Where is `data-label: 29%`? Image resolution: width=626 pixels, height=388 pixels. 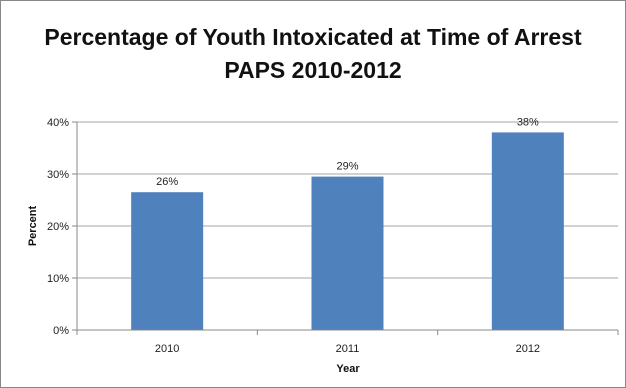
data-label: 29% is located at coordinates (347, 167).